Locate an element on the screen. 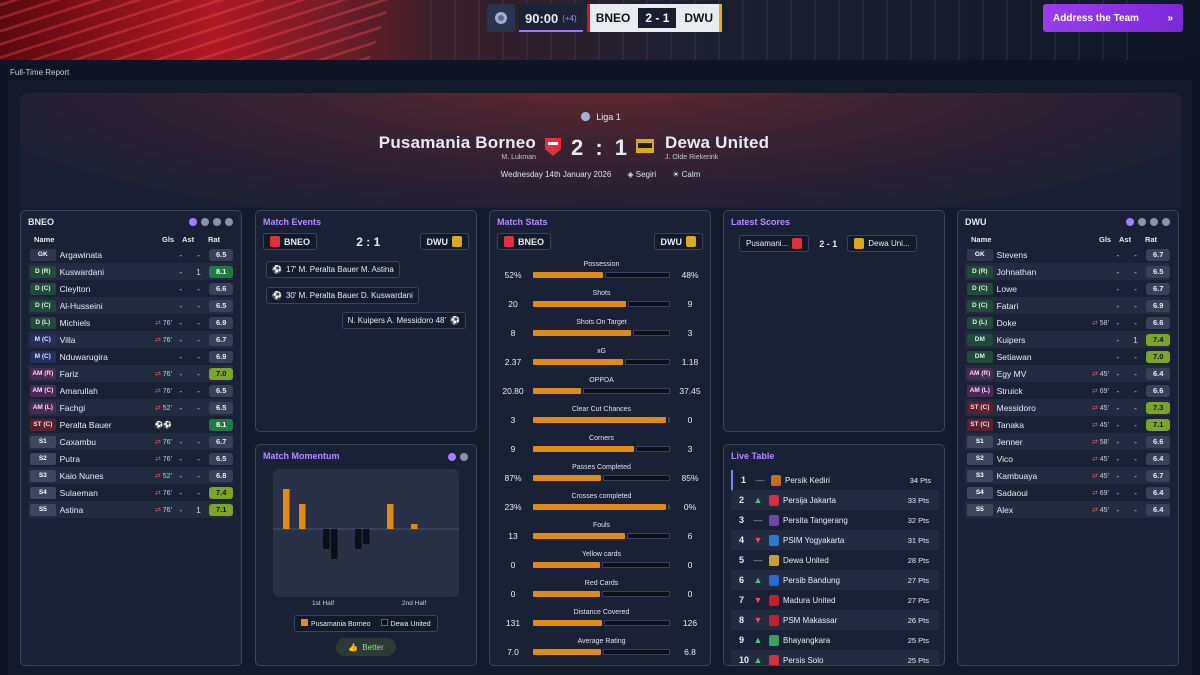 This screenshot has width=1200, height=675. player-name: Fachgi is located at coordinates (72, 407).